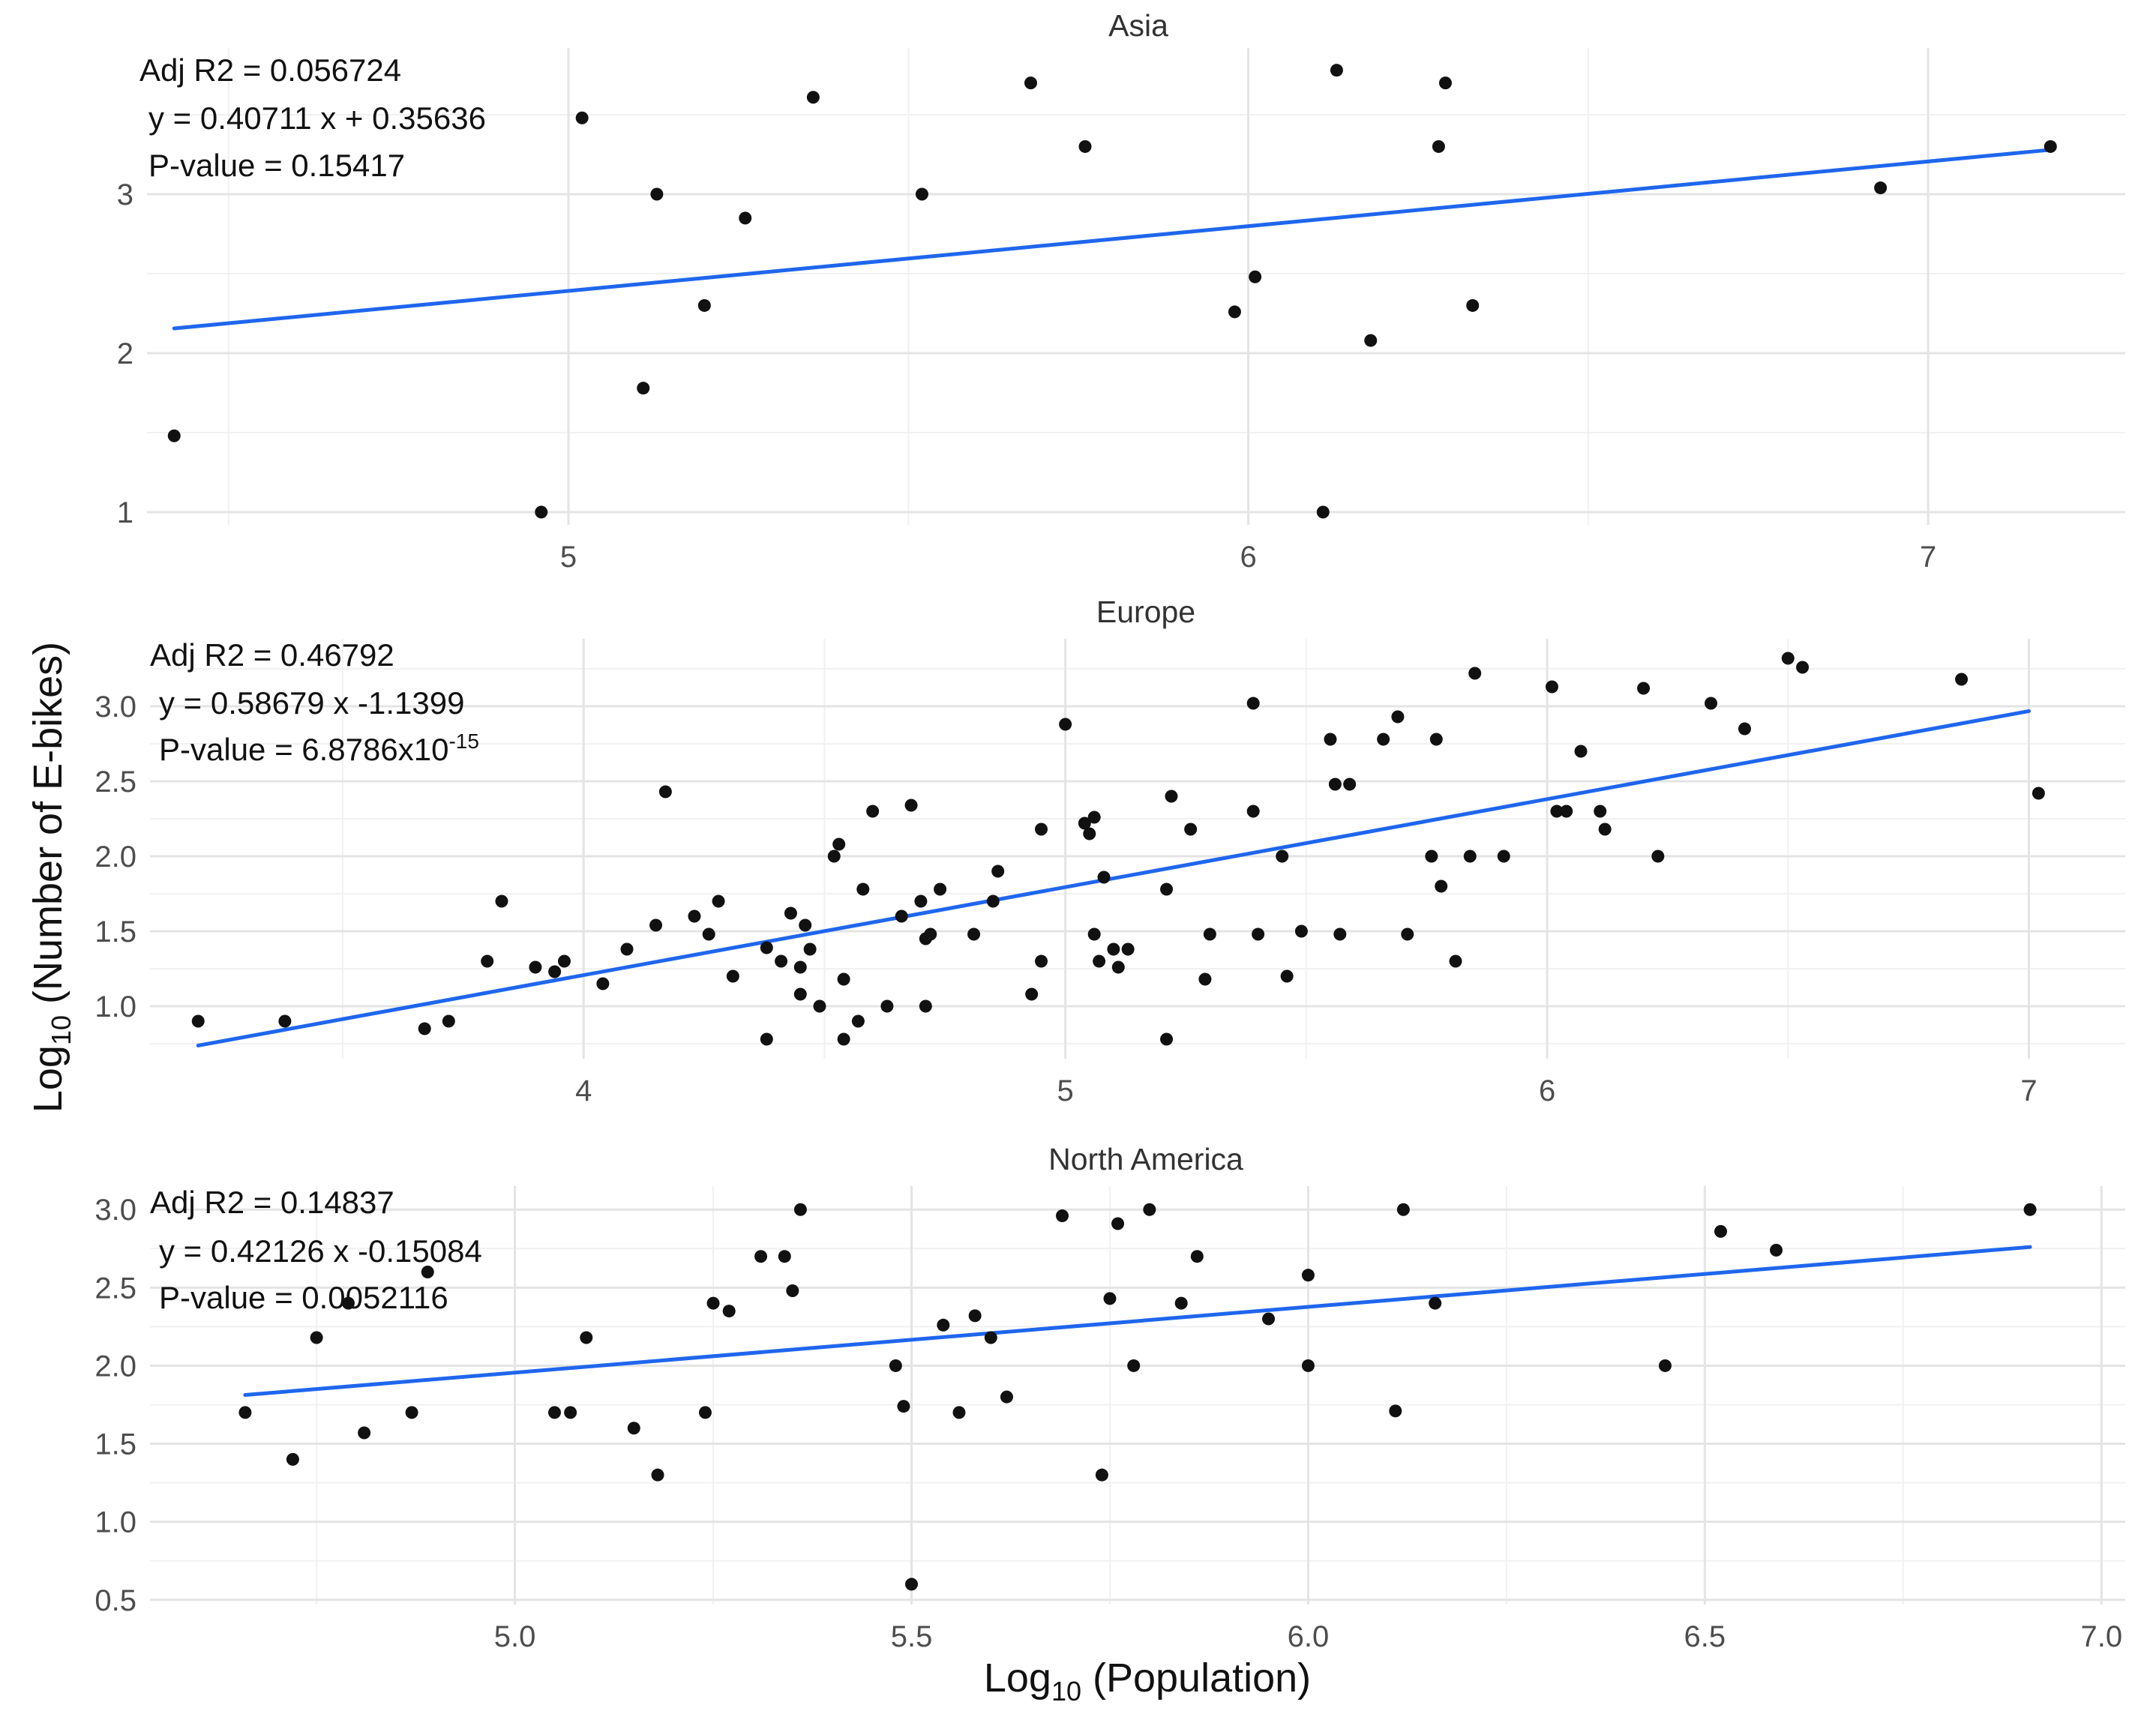  I want to click on p-value-label: P-value = 0.0052116, so click(303, 1297).